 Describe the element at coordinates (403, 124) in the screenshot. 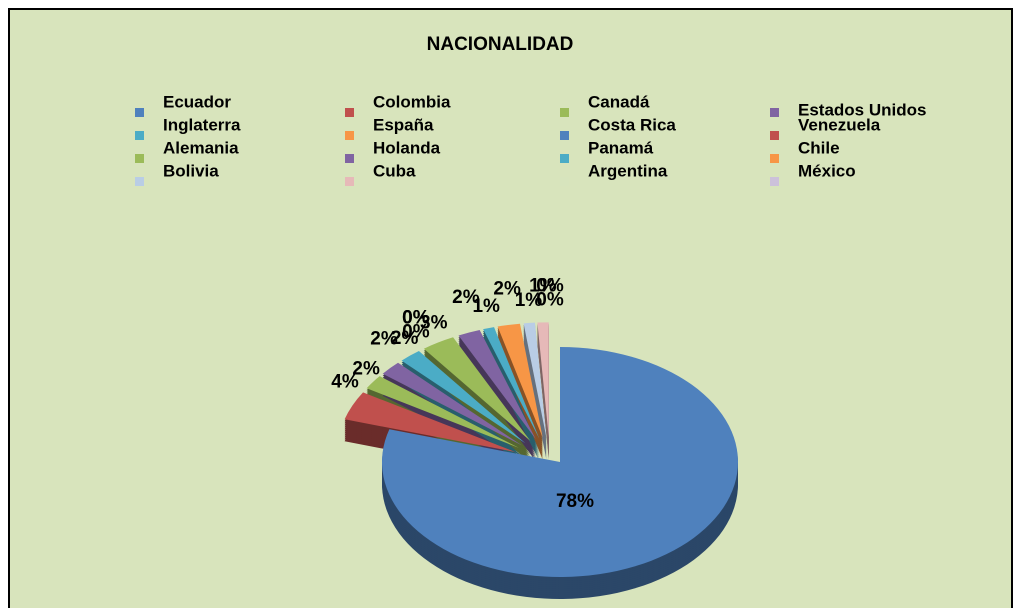

I see `legend-label: España` at that location.